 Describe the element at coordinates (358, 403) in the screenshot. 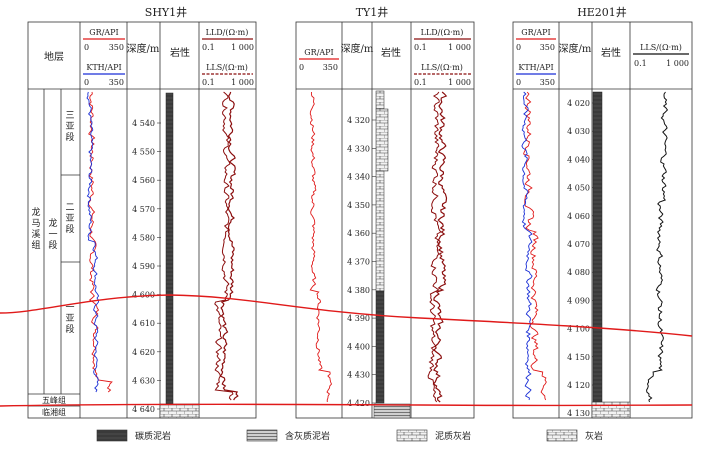

I see `depth-tick-label: 4 420` at that location.